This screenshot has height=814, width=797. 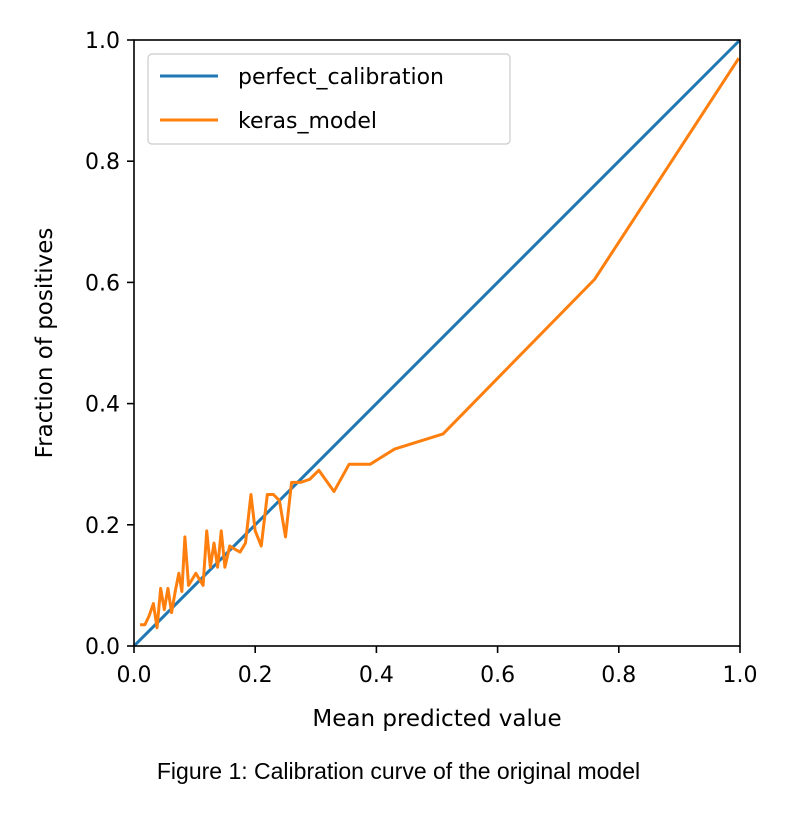 I want to click on legend-label-perfect-calibration: perfect_calibration, so click(x=341, y=77).